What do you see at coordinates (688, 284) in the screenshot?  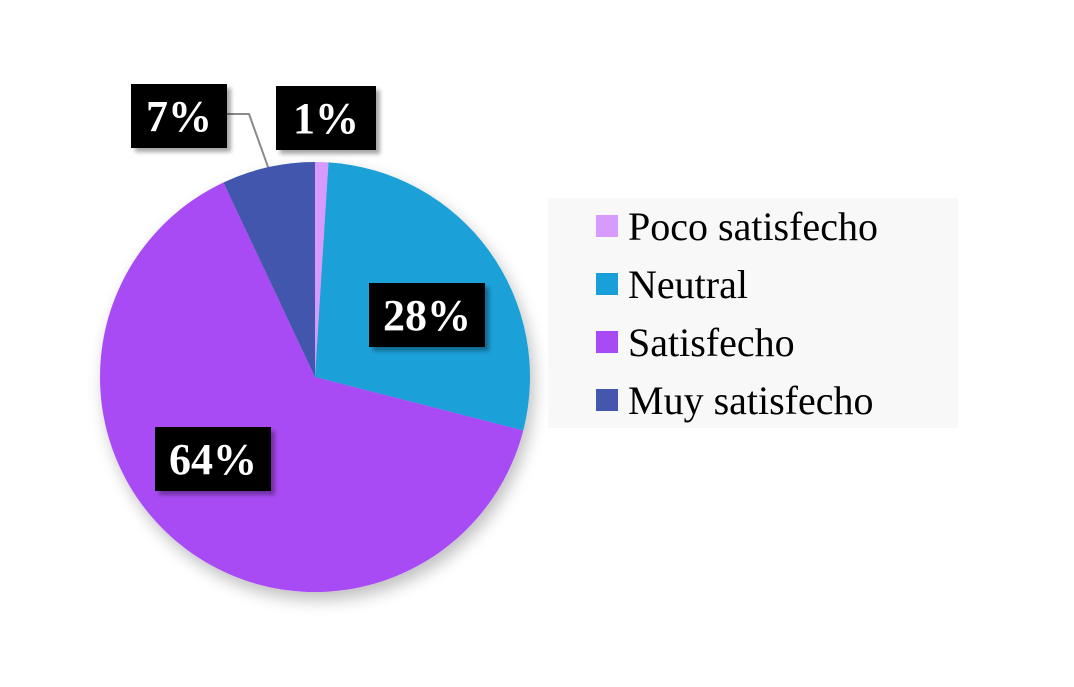 I see `legend-label: Neutral` at bounding box center [688, 284].